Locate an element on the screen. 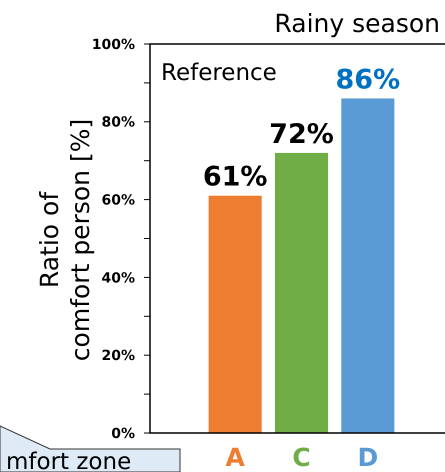 This screenshot has height=472, width=445. y-tick-label: 60% is located at coordinates (118, 200).